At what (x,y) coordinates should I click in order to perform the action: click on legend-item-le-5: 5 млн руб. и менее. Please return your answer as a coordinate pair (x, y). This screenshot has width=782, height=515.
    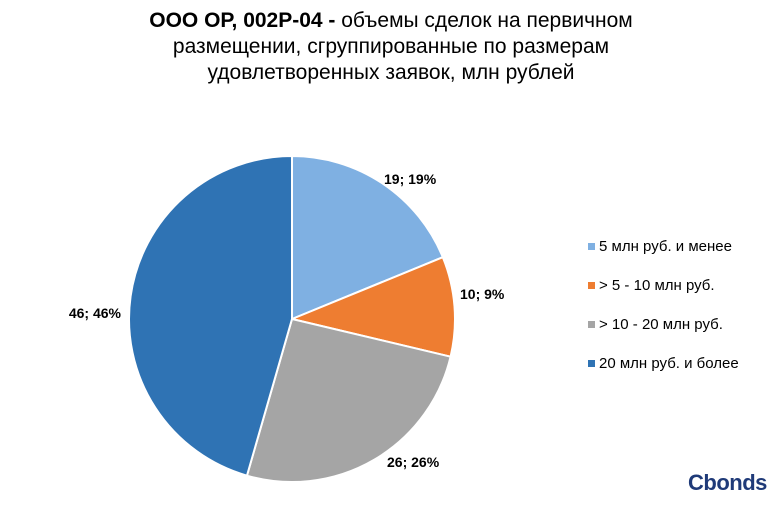
    Looking at the image, I should click on (663, 246).